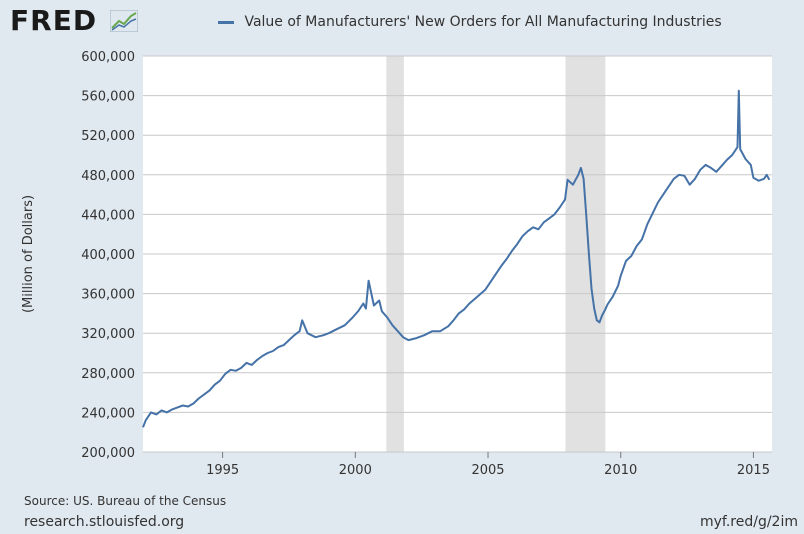 This screenshot has height=534, width=804. I want to click on site-link: research.stlouisfed.org, so click(104, 522).